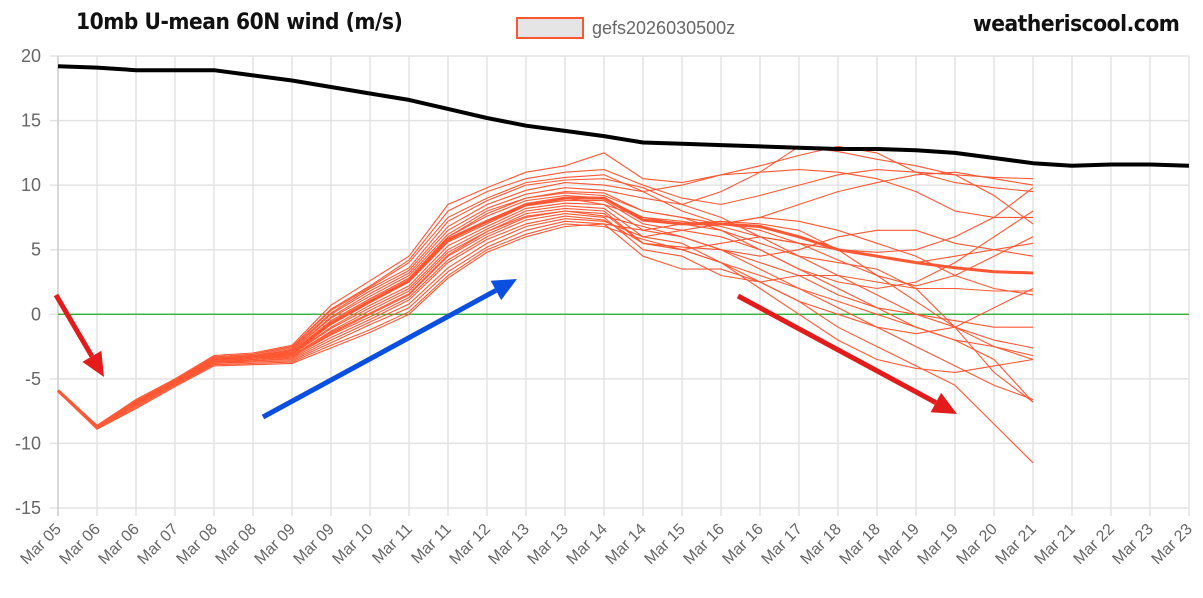 This screenshot has width=1203, height=598. What do you see at coordinates (36, 250) in the screenshot?
I see `y-tick-label: 5` at bounding box center [36, 250].